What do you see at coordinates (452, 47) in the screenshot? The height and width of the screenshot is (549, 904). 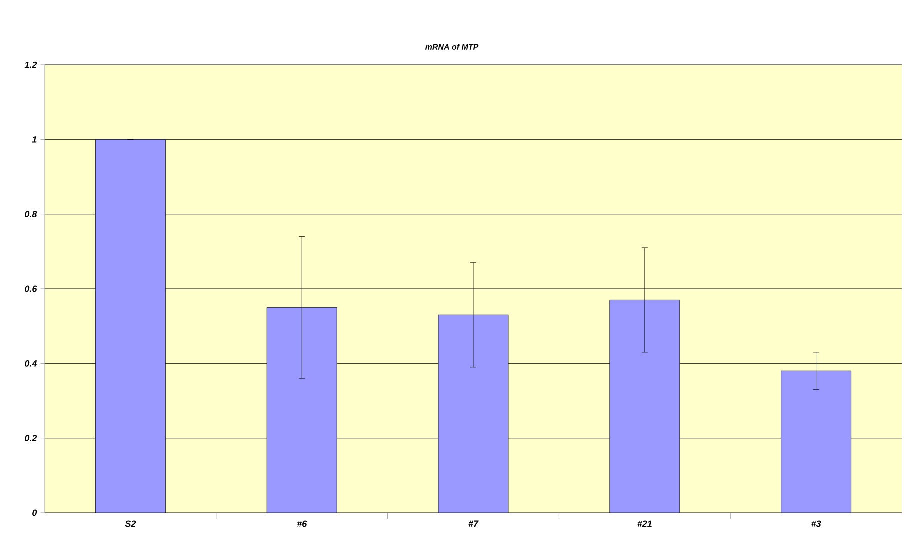 I see `chart-title: mRNA of MTP` at bounding box center [452, 47].